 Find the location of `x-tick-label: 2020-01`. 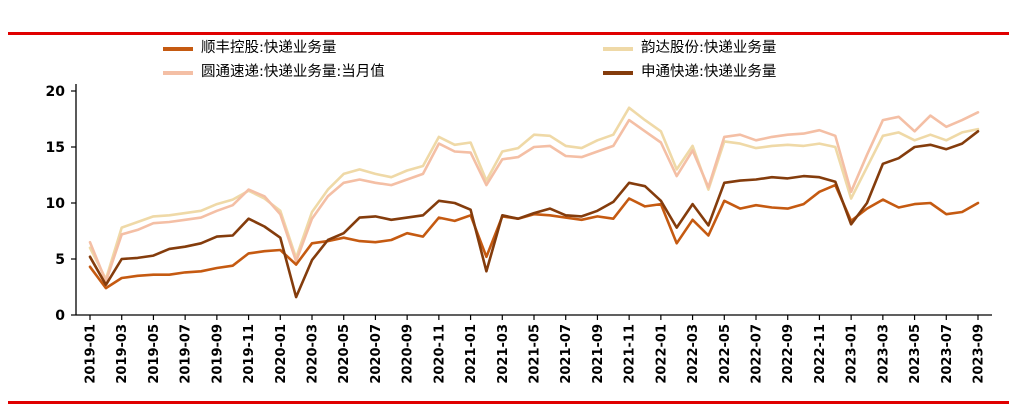

x-tick-label: 2020-01 is located at coordinates (281, 354).